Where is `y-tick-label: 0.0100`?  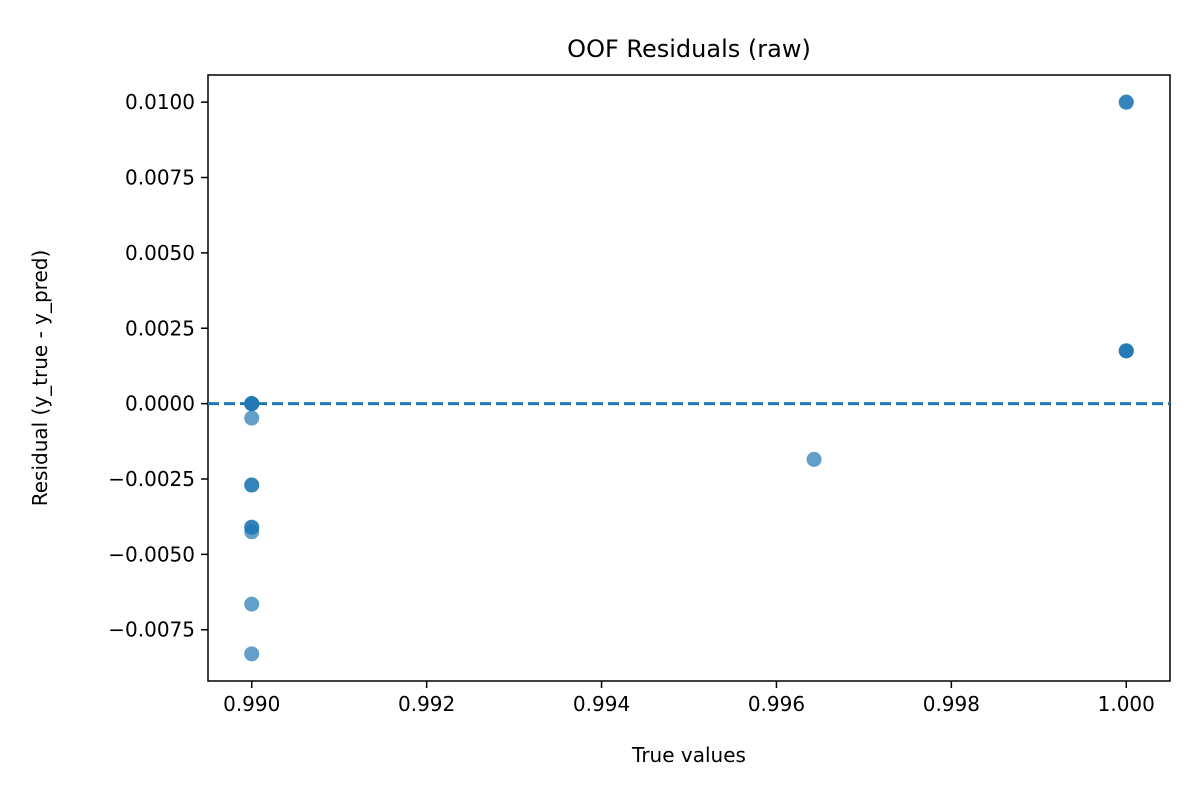
y-tick-label: 0.0100 is located at coordinates (160, 102).